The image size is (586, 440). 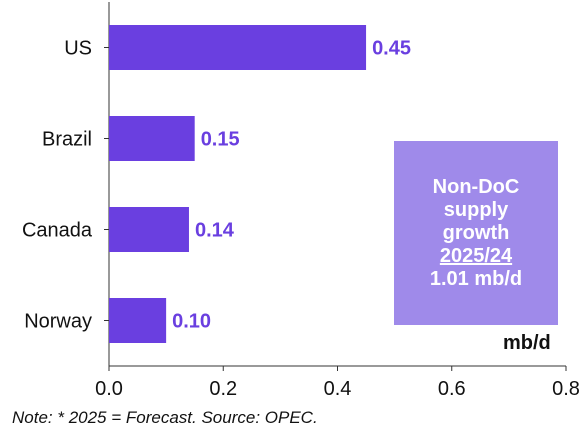 I want to click on callout-line-1: Non-DoC, so click(x=476, y=186).